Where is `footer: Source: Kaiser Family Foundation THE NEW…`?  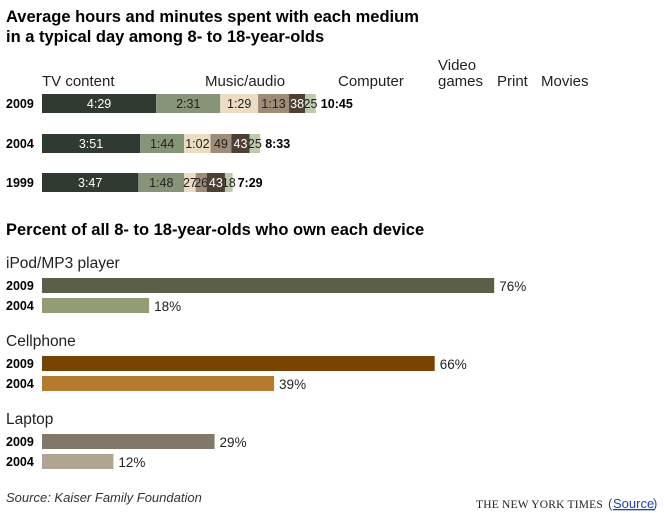 footer: Source: Kaiser Family Foundation THE NEW… is located at coordinates (331, 500).